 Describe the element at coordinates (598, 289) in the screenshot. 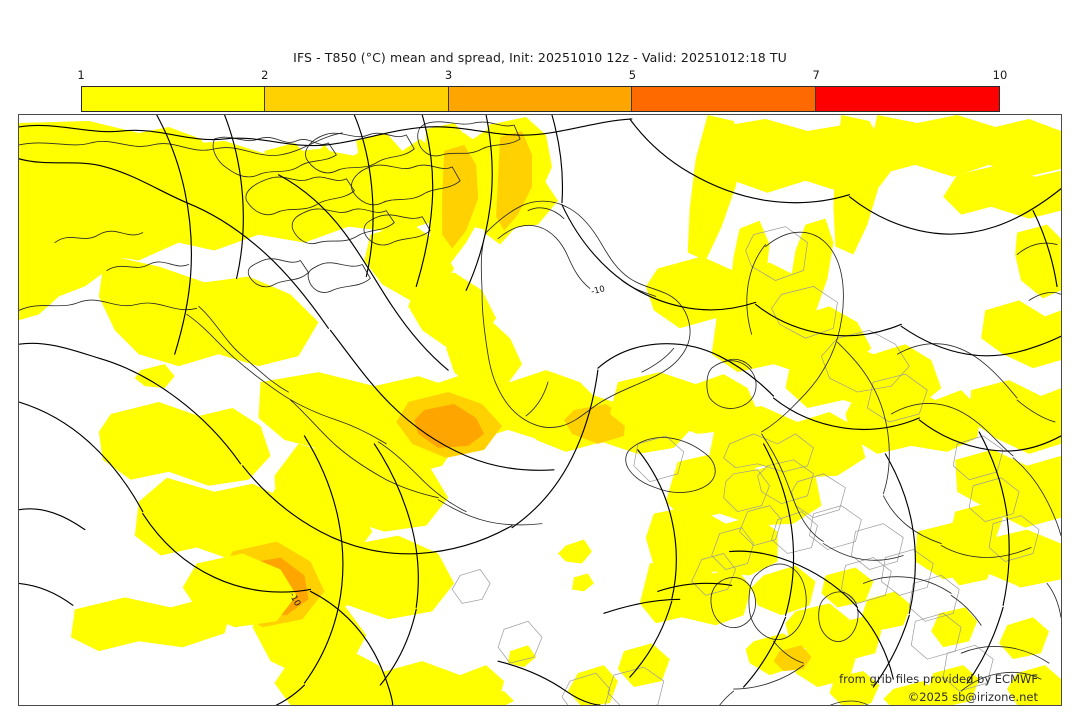

I see `contour-label: -10` at that location.